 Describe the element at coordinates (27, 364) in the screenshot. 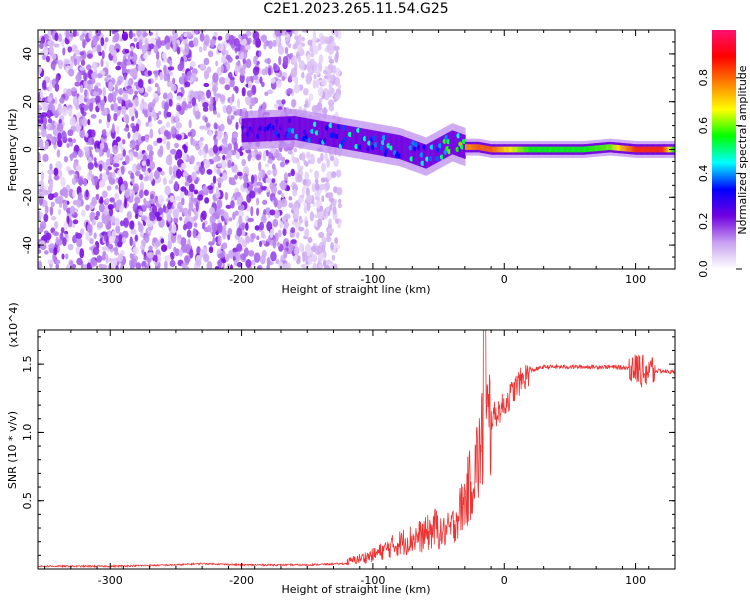

I see `snr-y-tick-label: 1.5` at that location.